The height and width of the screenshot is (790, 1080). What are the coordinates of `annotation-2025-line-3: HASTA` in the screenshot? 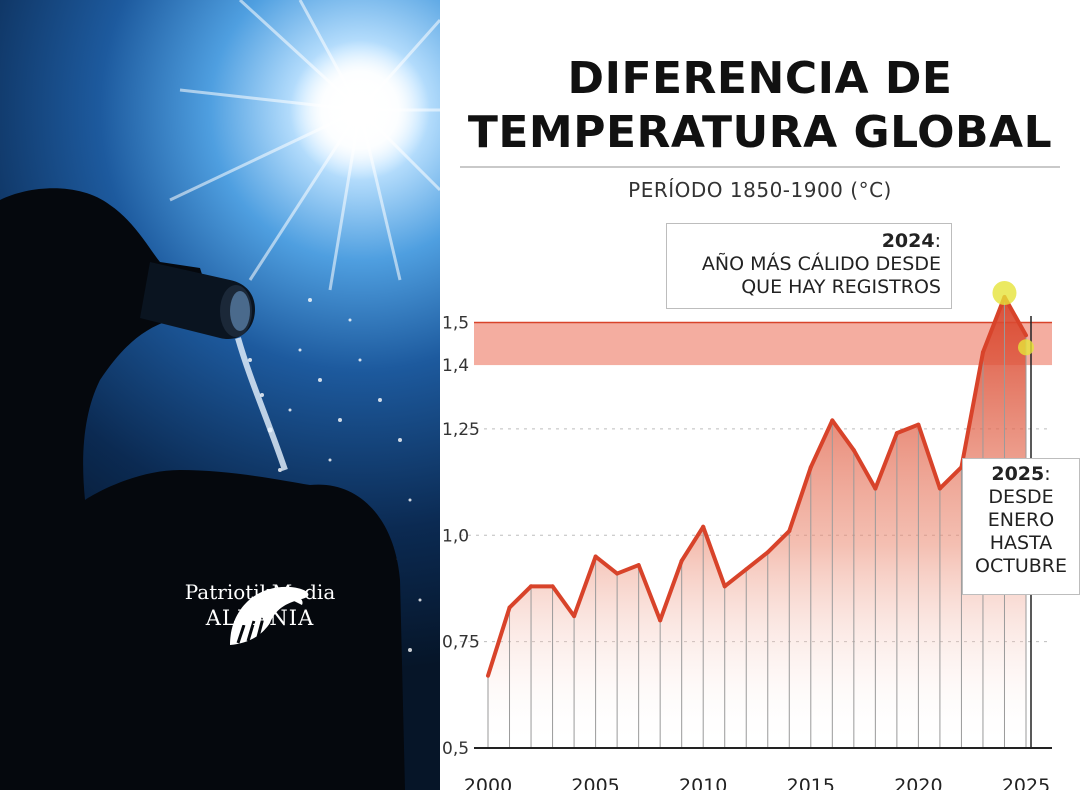 It's located at (1021, 543).